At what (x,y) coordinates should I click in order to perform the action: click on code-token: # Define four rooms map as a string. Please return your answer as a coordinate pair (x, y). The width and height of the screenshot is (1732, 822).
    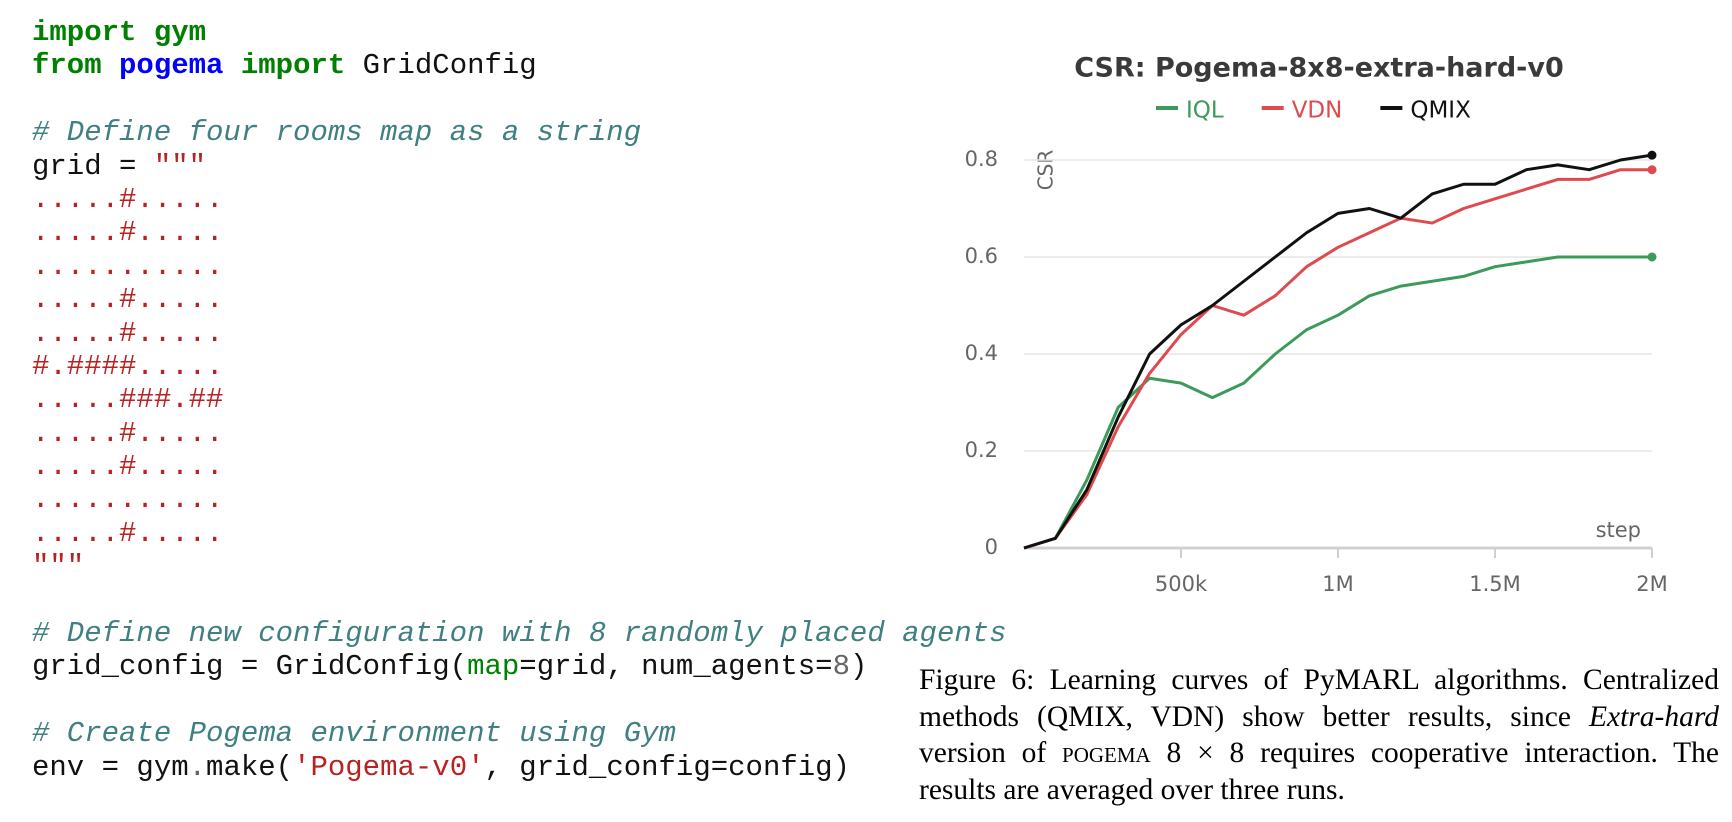
    Looking at the image, I should click on (337, 133).